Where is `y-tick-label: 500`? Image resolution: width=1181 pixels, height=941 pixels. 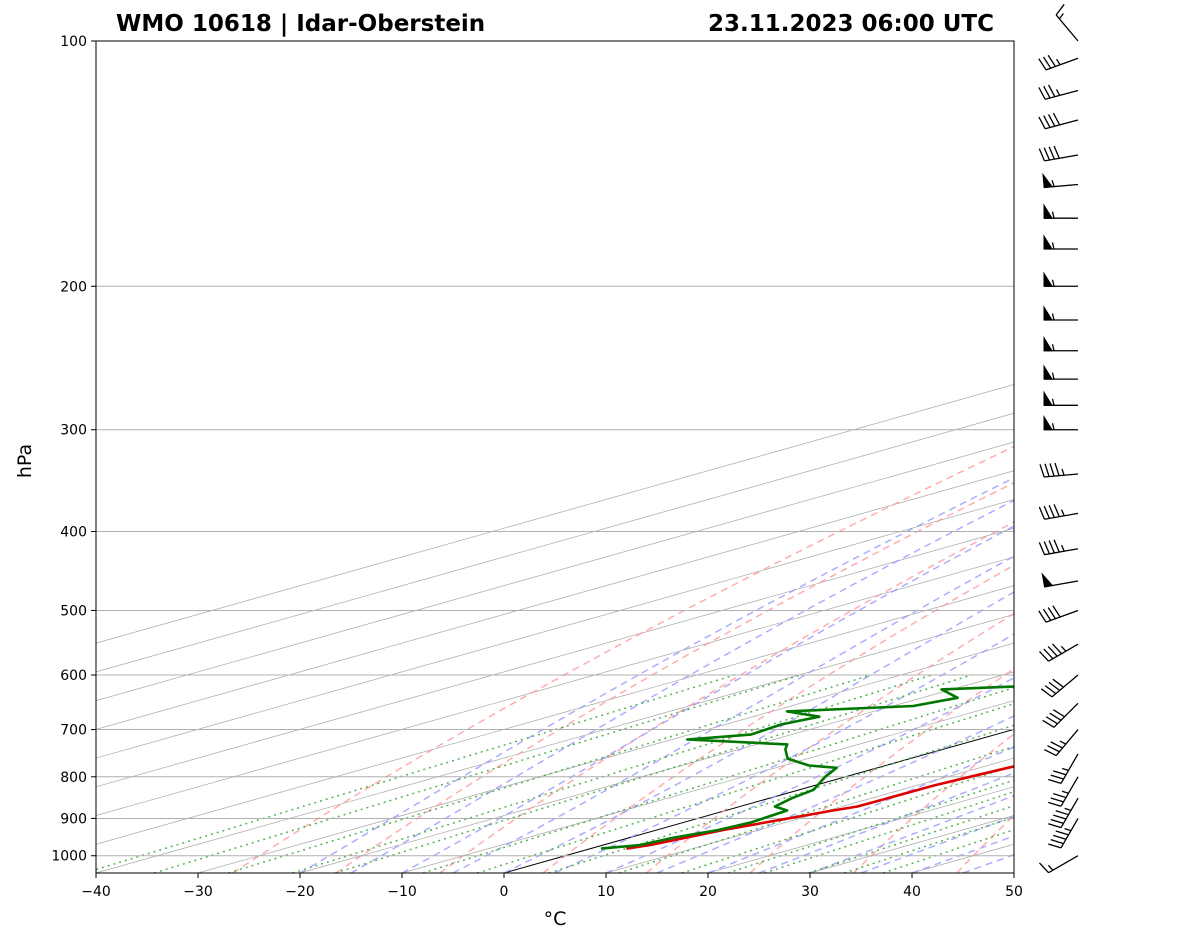
y-tick-label: 500 is located at coordinates (73, 611).